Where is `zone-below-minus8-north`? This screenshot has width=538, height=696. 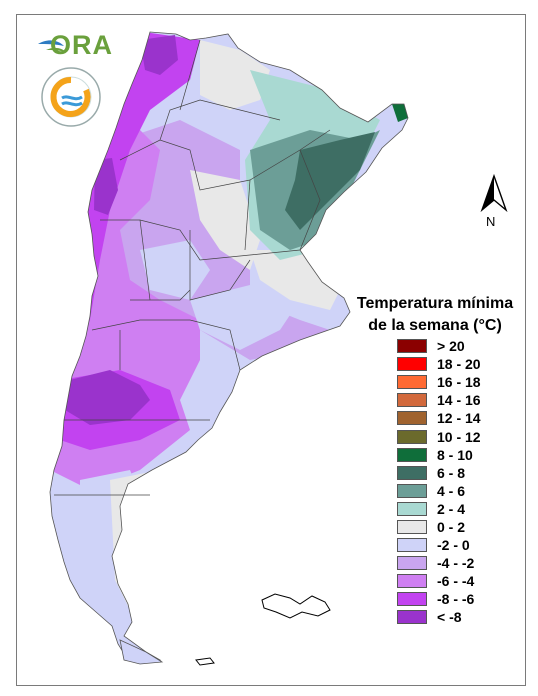 zone-below-minus8-north is located at coordinates (159, 55).